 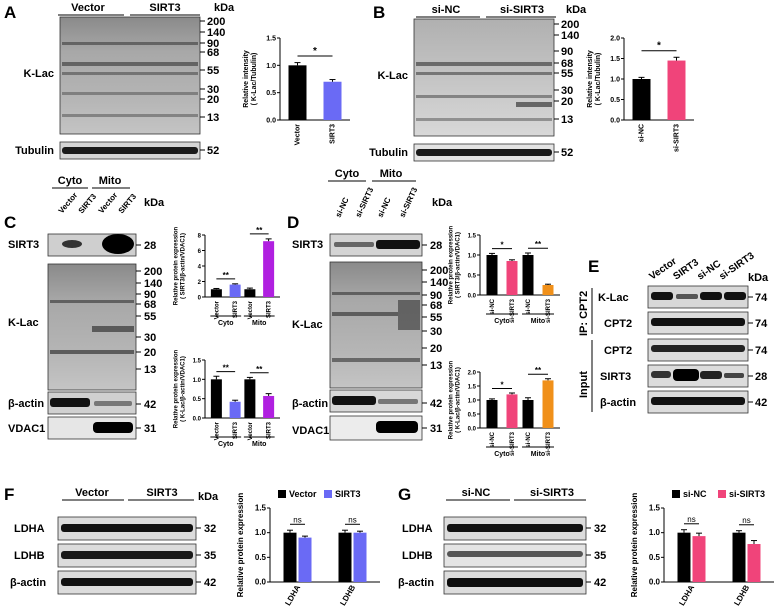 I want to click on lane-labels: Vector SIRT3 si-NC si-SIRT3, so click(x=701, y=266).